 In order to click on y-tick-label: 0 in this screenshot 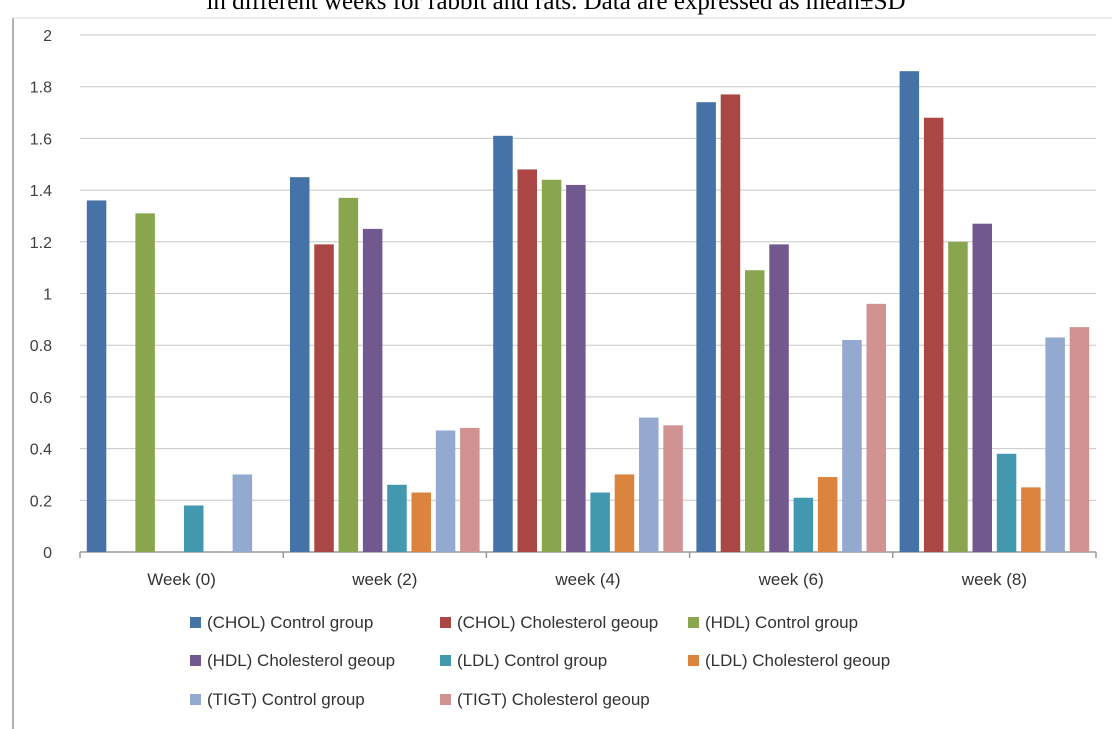, I will do `click(47, 553)`.